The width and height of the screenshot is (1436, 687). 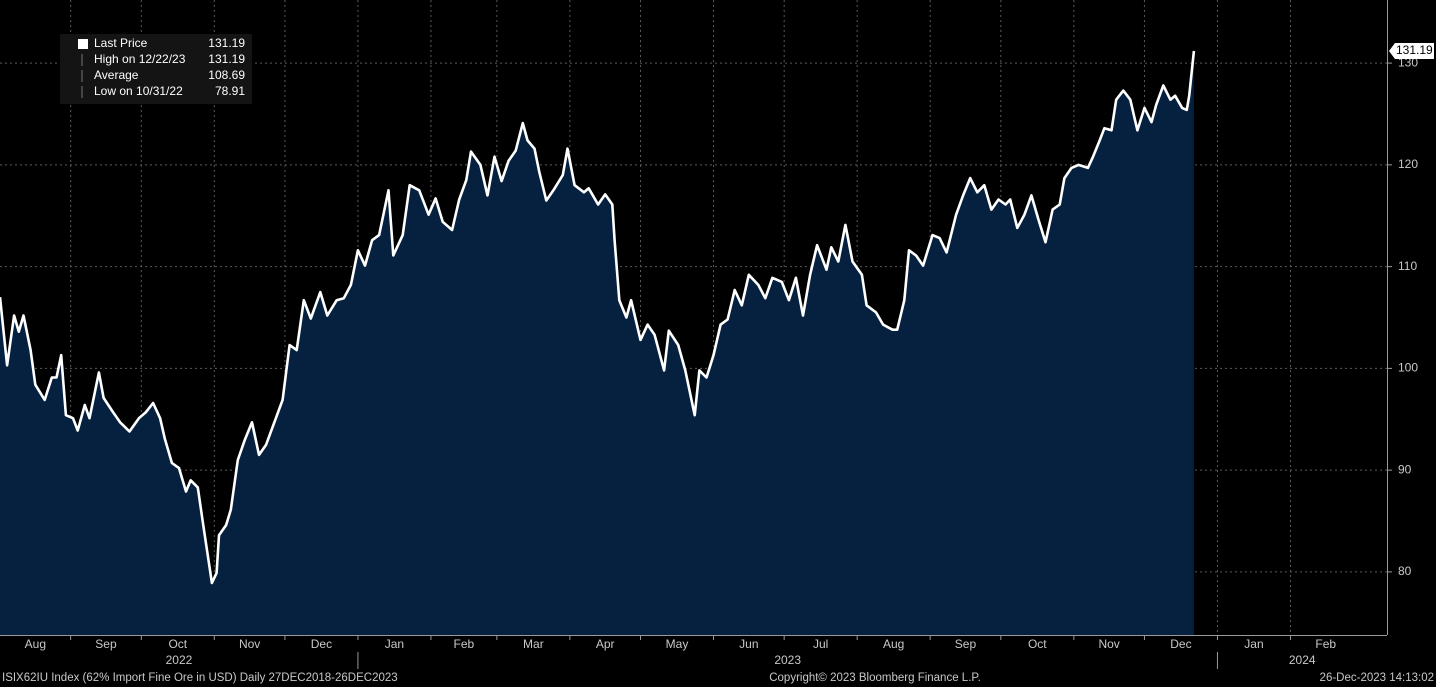 What do you see at coordinates (140, 59) in the screenshot?
I see `legend-label: High on 12/22/23` at bounding box center [140, 59].